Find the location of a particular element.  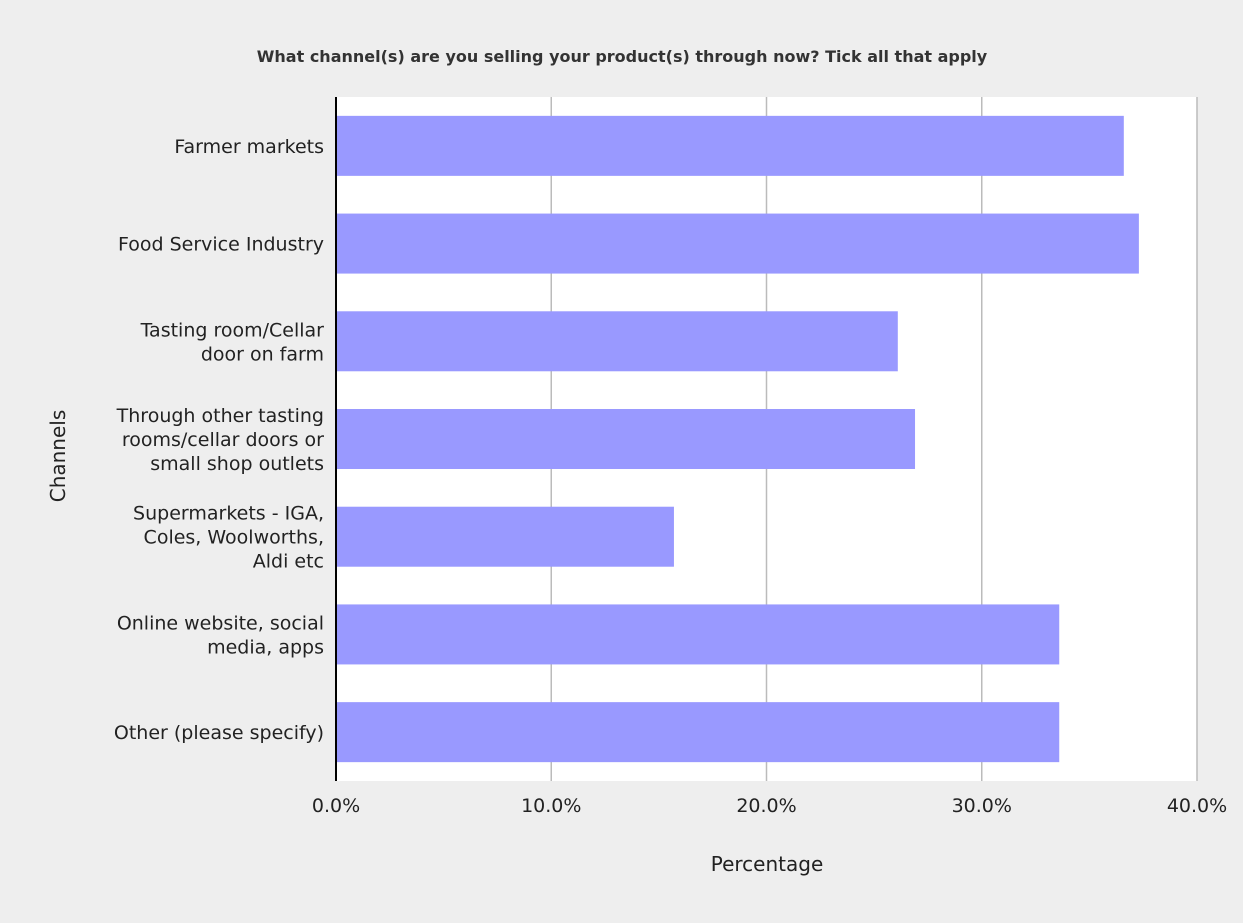

category-label-line: door on farm is located at coordinates (262, 354).